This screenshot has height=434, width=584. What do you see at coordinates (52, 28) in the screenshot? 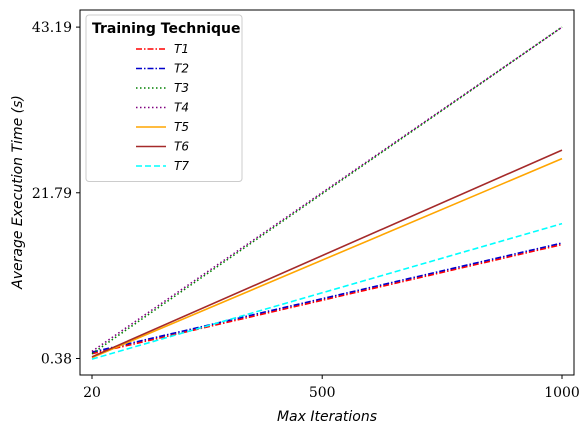
I see `y-tick-label: 43.19` at bounding box center [52, 28].